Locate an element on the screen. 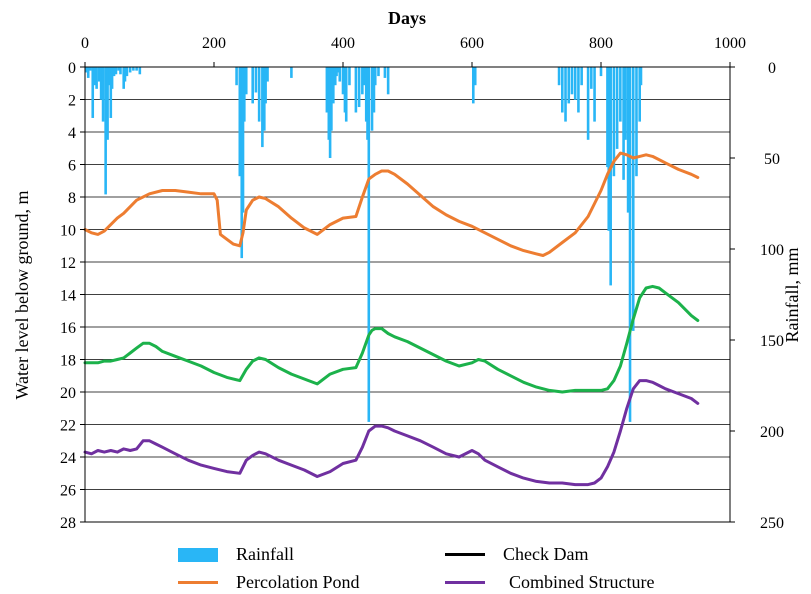 The height and width of the screenshot is (594, 811). y-tick-label: 16 is located at coordinates (68, 328).